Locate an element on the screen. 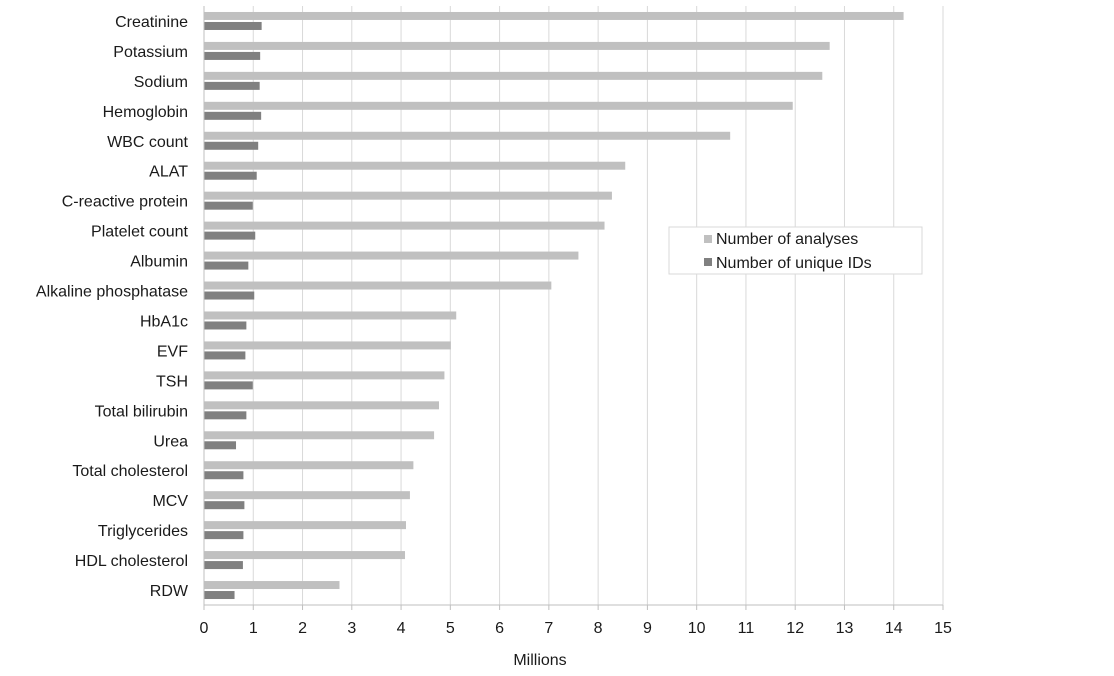  x-tick-label: 7 is located at coordinates (548, 628).